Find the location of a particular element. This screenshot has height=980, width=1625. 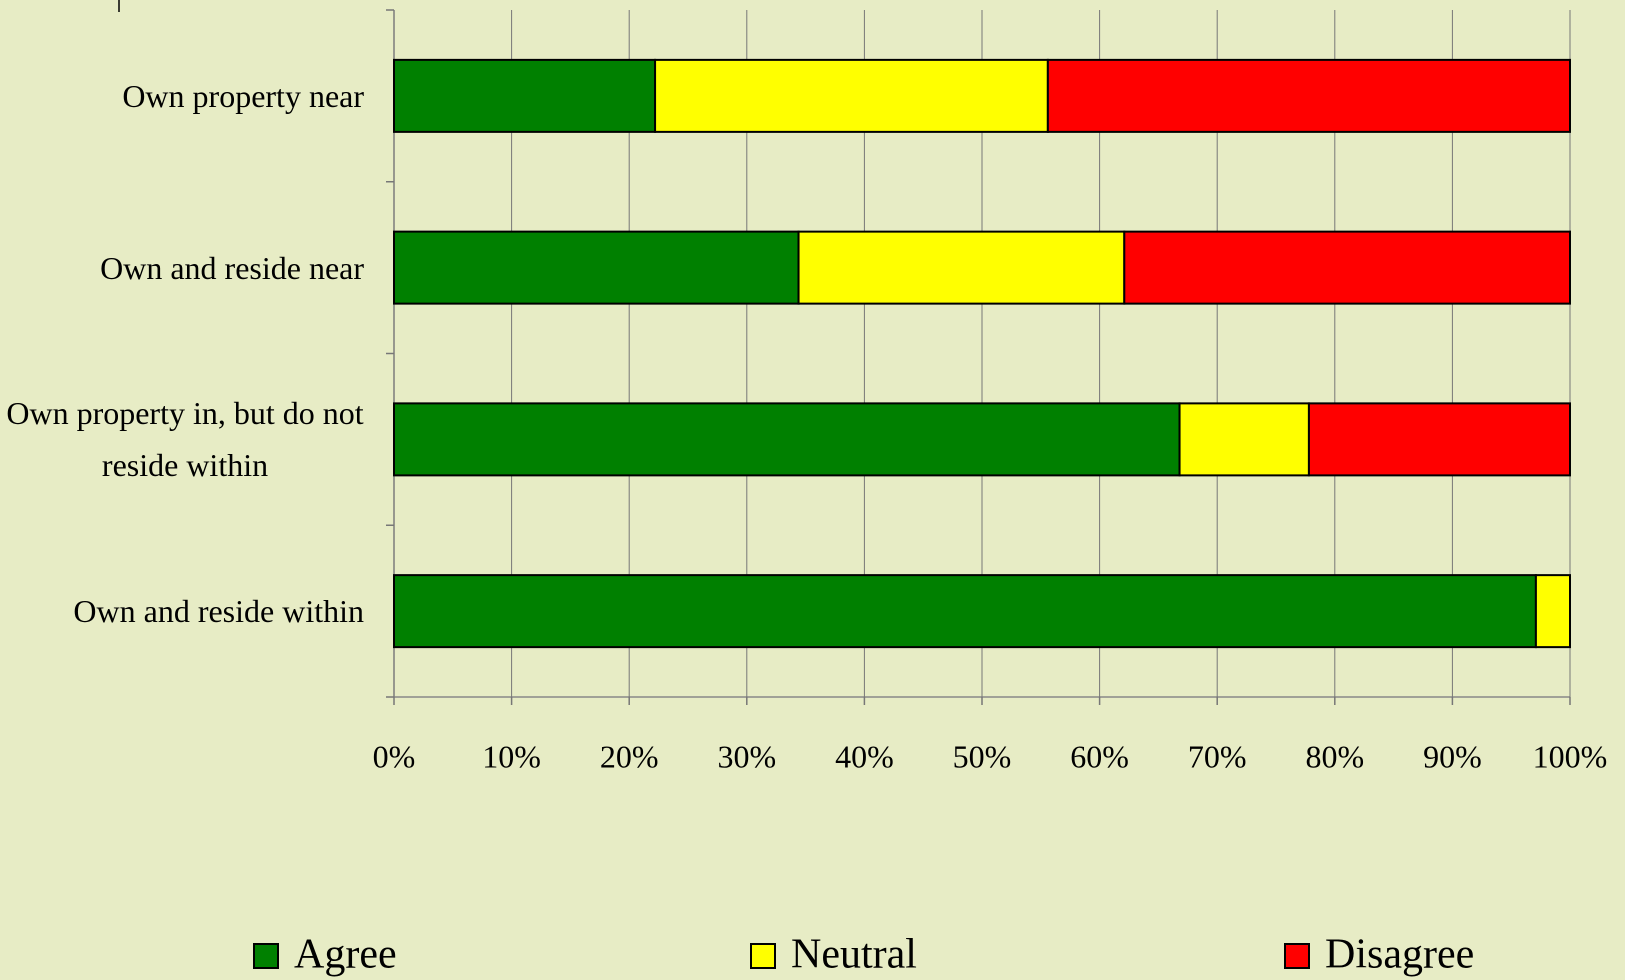

x-tick-label: 20% is located at coordinates (629, 756).